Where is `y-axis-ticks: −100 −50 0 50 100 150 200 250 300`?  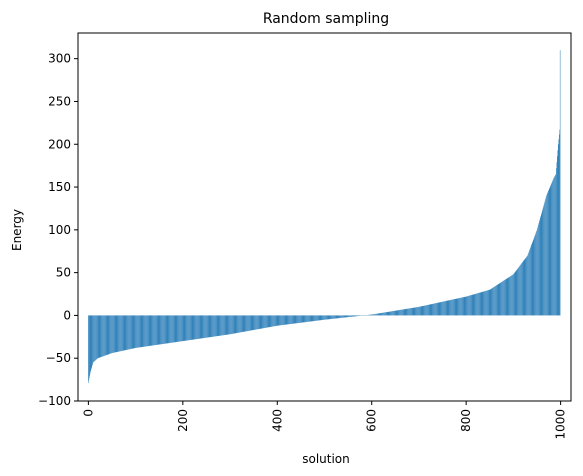 y-axis-ticks: −100 −50 0 50 100 150 200 250 300 is located at coordinates (58, 230).